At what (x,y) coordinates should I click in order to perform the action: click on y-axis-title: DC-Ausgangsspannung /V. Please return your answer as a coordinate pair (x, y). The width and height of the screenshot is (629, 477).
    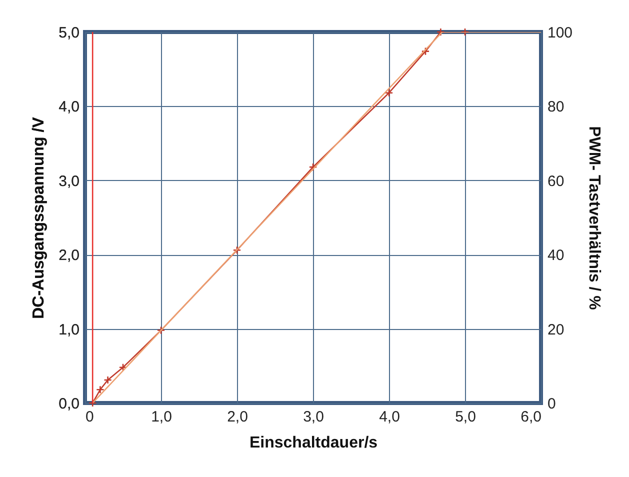
    Looking at the image, I should click on (39, 217).